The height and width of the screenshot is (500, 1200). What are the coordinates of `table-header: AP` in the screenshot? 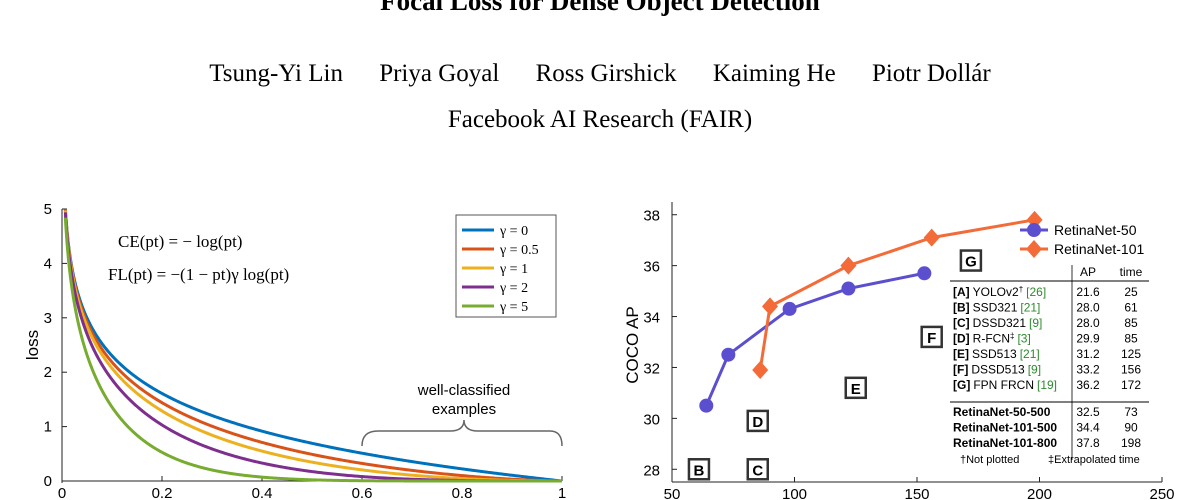 It's located at (1088, 272).